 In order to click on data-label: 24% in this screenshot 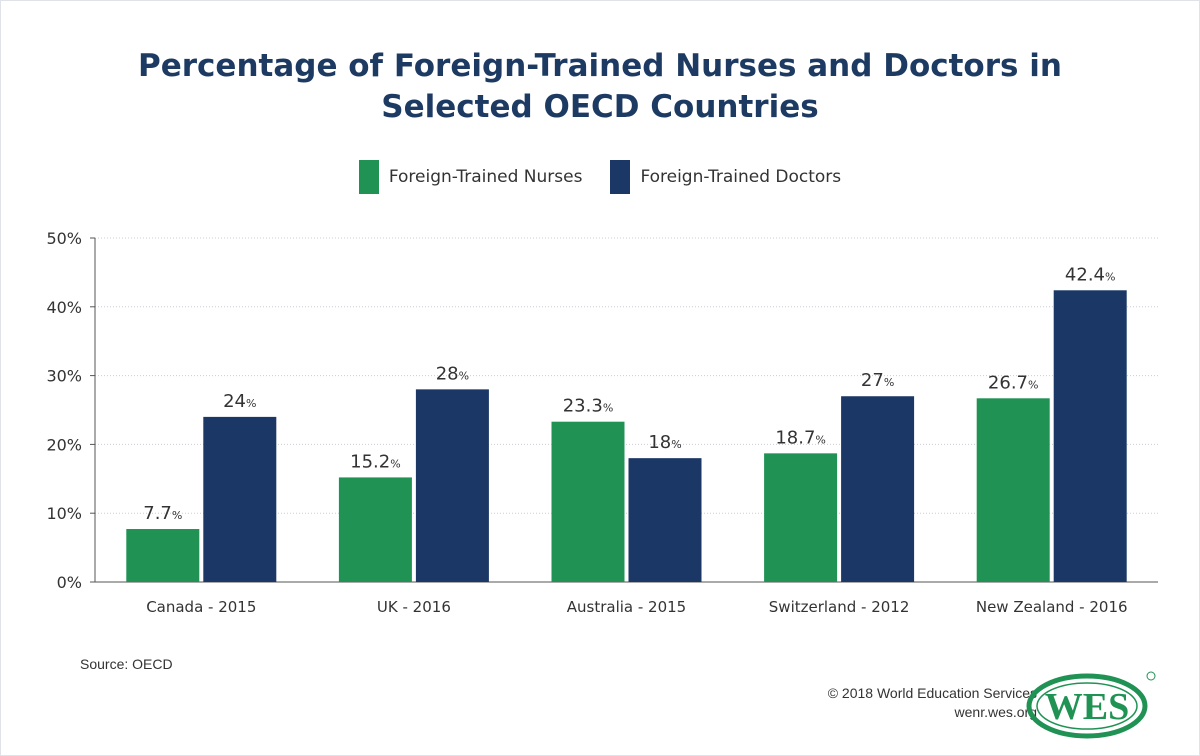, I will do `click(239, 401)`.